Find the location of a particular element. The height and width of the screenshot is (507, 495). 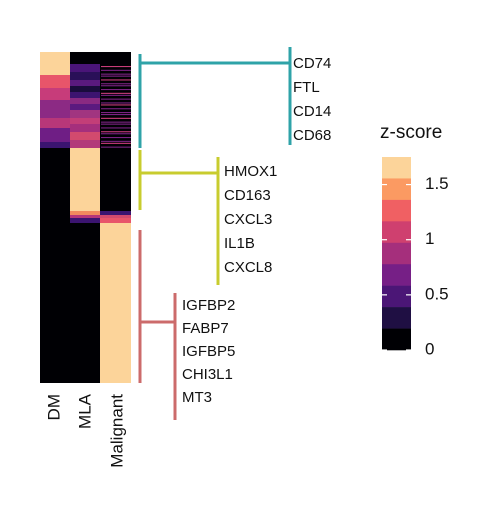

colorbar-tick-label: 0 is located at coordinates (429, 348).